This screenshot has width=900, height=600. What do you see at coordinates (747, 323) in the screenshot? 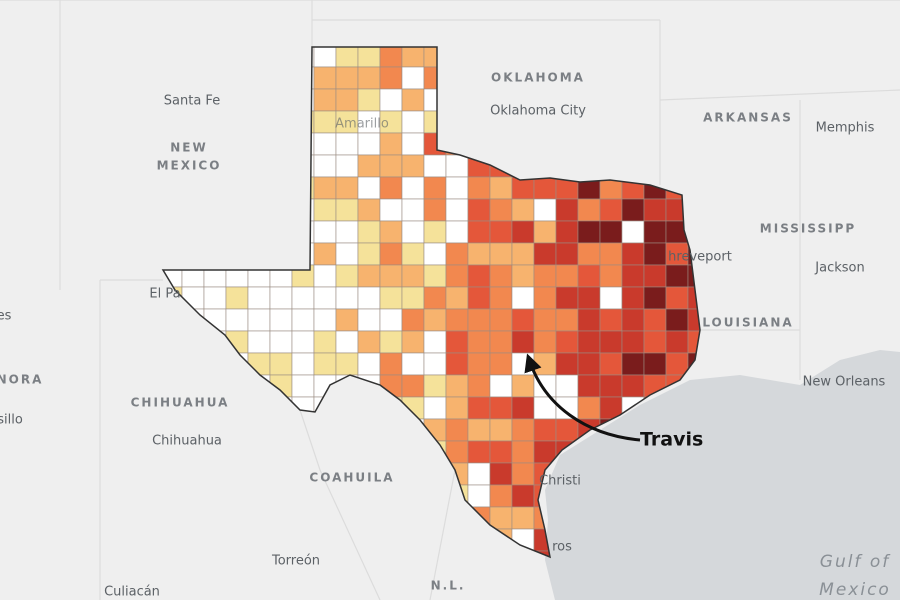
I see `state-label: LOUISIANA` at bounding box center [747, 323].